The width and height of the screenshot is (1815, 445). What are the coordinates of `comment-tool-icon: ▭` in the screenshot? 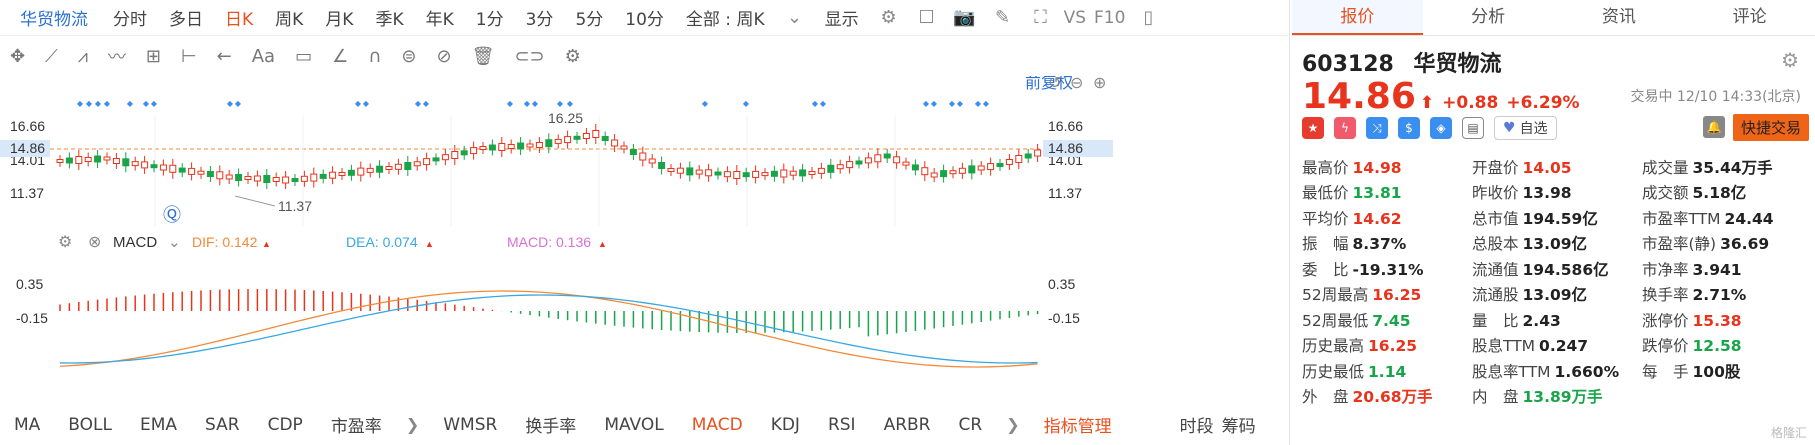 It's located at (304, 56).